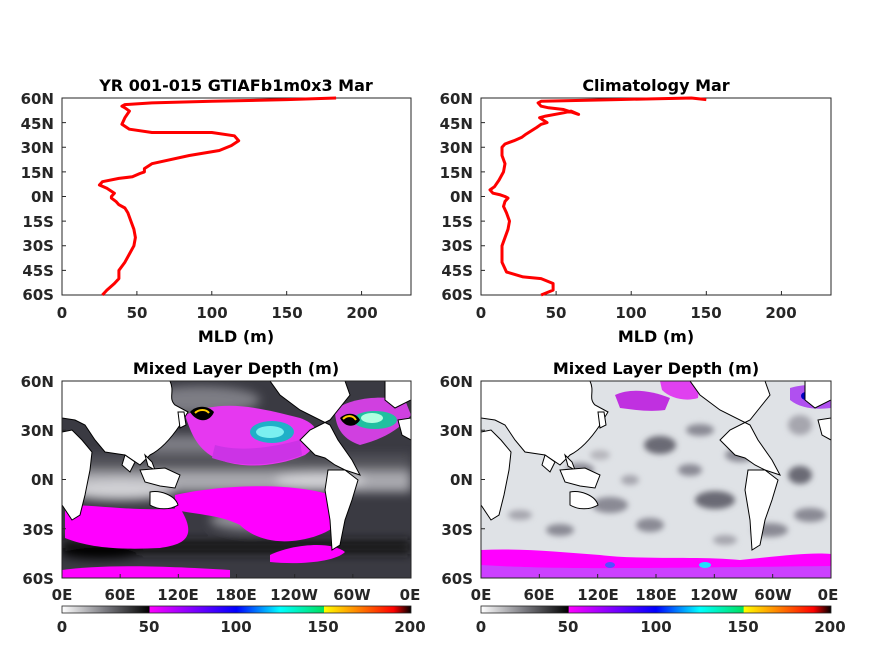  Describe the element at coordinates (217, 196) in the screenshot. I see `series-line-model` at that location.